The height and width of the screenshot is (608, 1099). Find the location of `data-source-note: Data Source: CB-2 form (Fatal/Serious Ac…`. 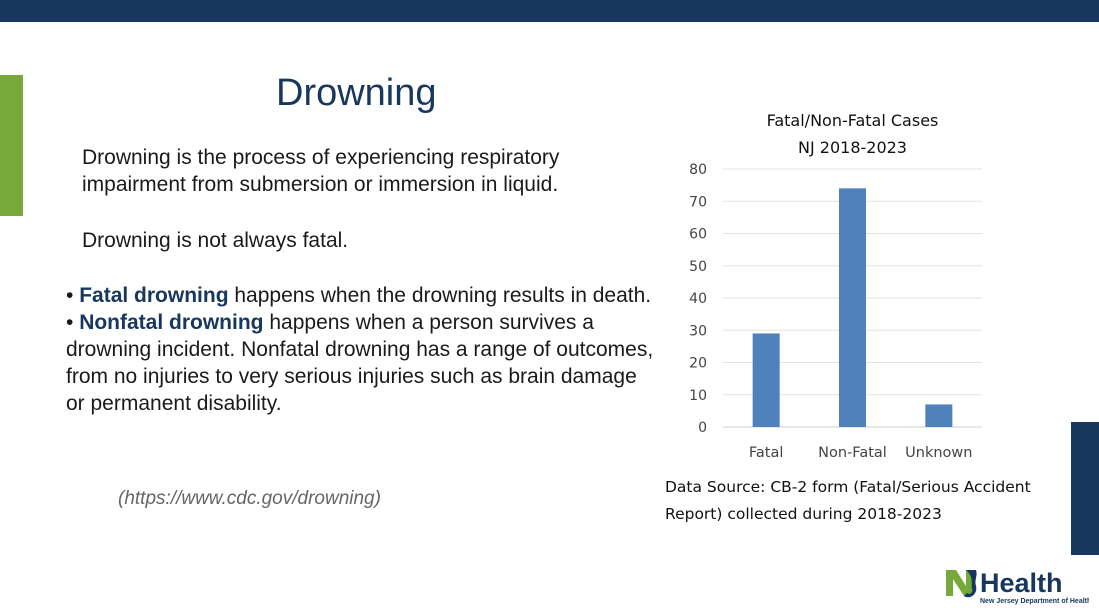

data-source-note: Data Source: CB-2 form (Fatal/Serious Ac… is located at coordinates (848, 500).